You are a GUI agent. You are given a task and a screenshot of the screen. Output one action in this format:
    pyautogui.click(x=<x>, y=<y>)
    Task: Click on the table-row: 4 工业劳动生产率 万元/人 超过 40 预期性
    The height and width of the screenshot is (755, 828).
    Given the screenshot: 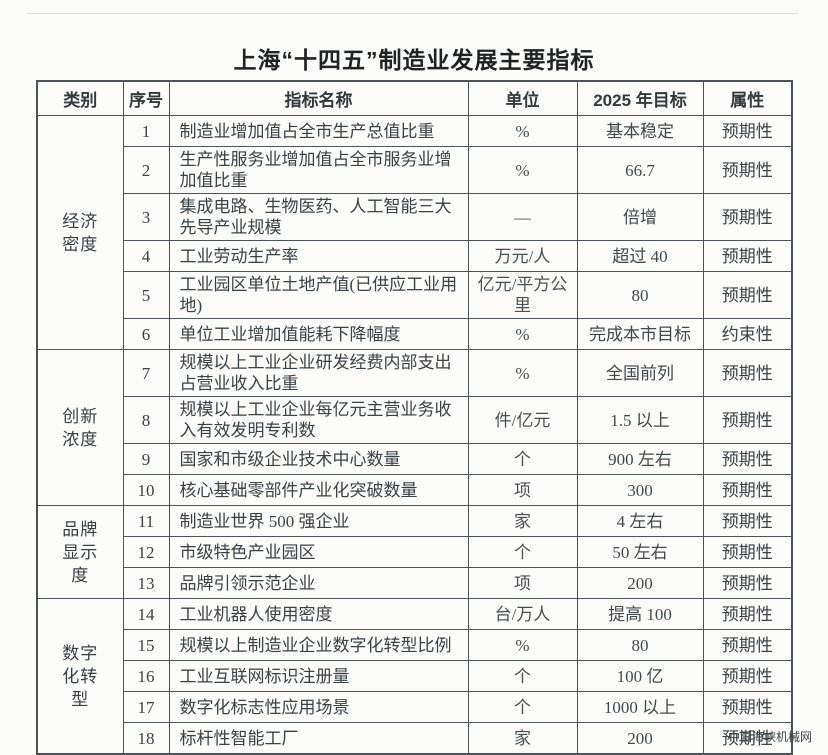 What is the action you would take?
    pyautogui.click(x=415, y=256)
    